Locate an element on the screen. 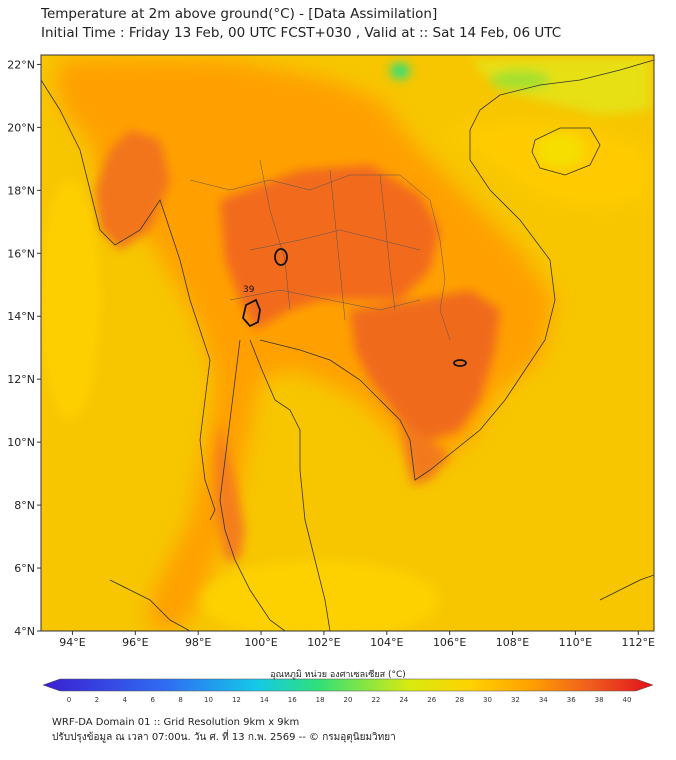  lat-tick-label: 8°N is located at coordinates (24, 505).